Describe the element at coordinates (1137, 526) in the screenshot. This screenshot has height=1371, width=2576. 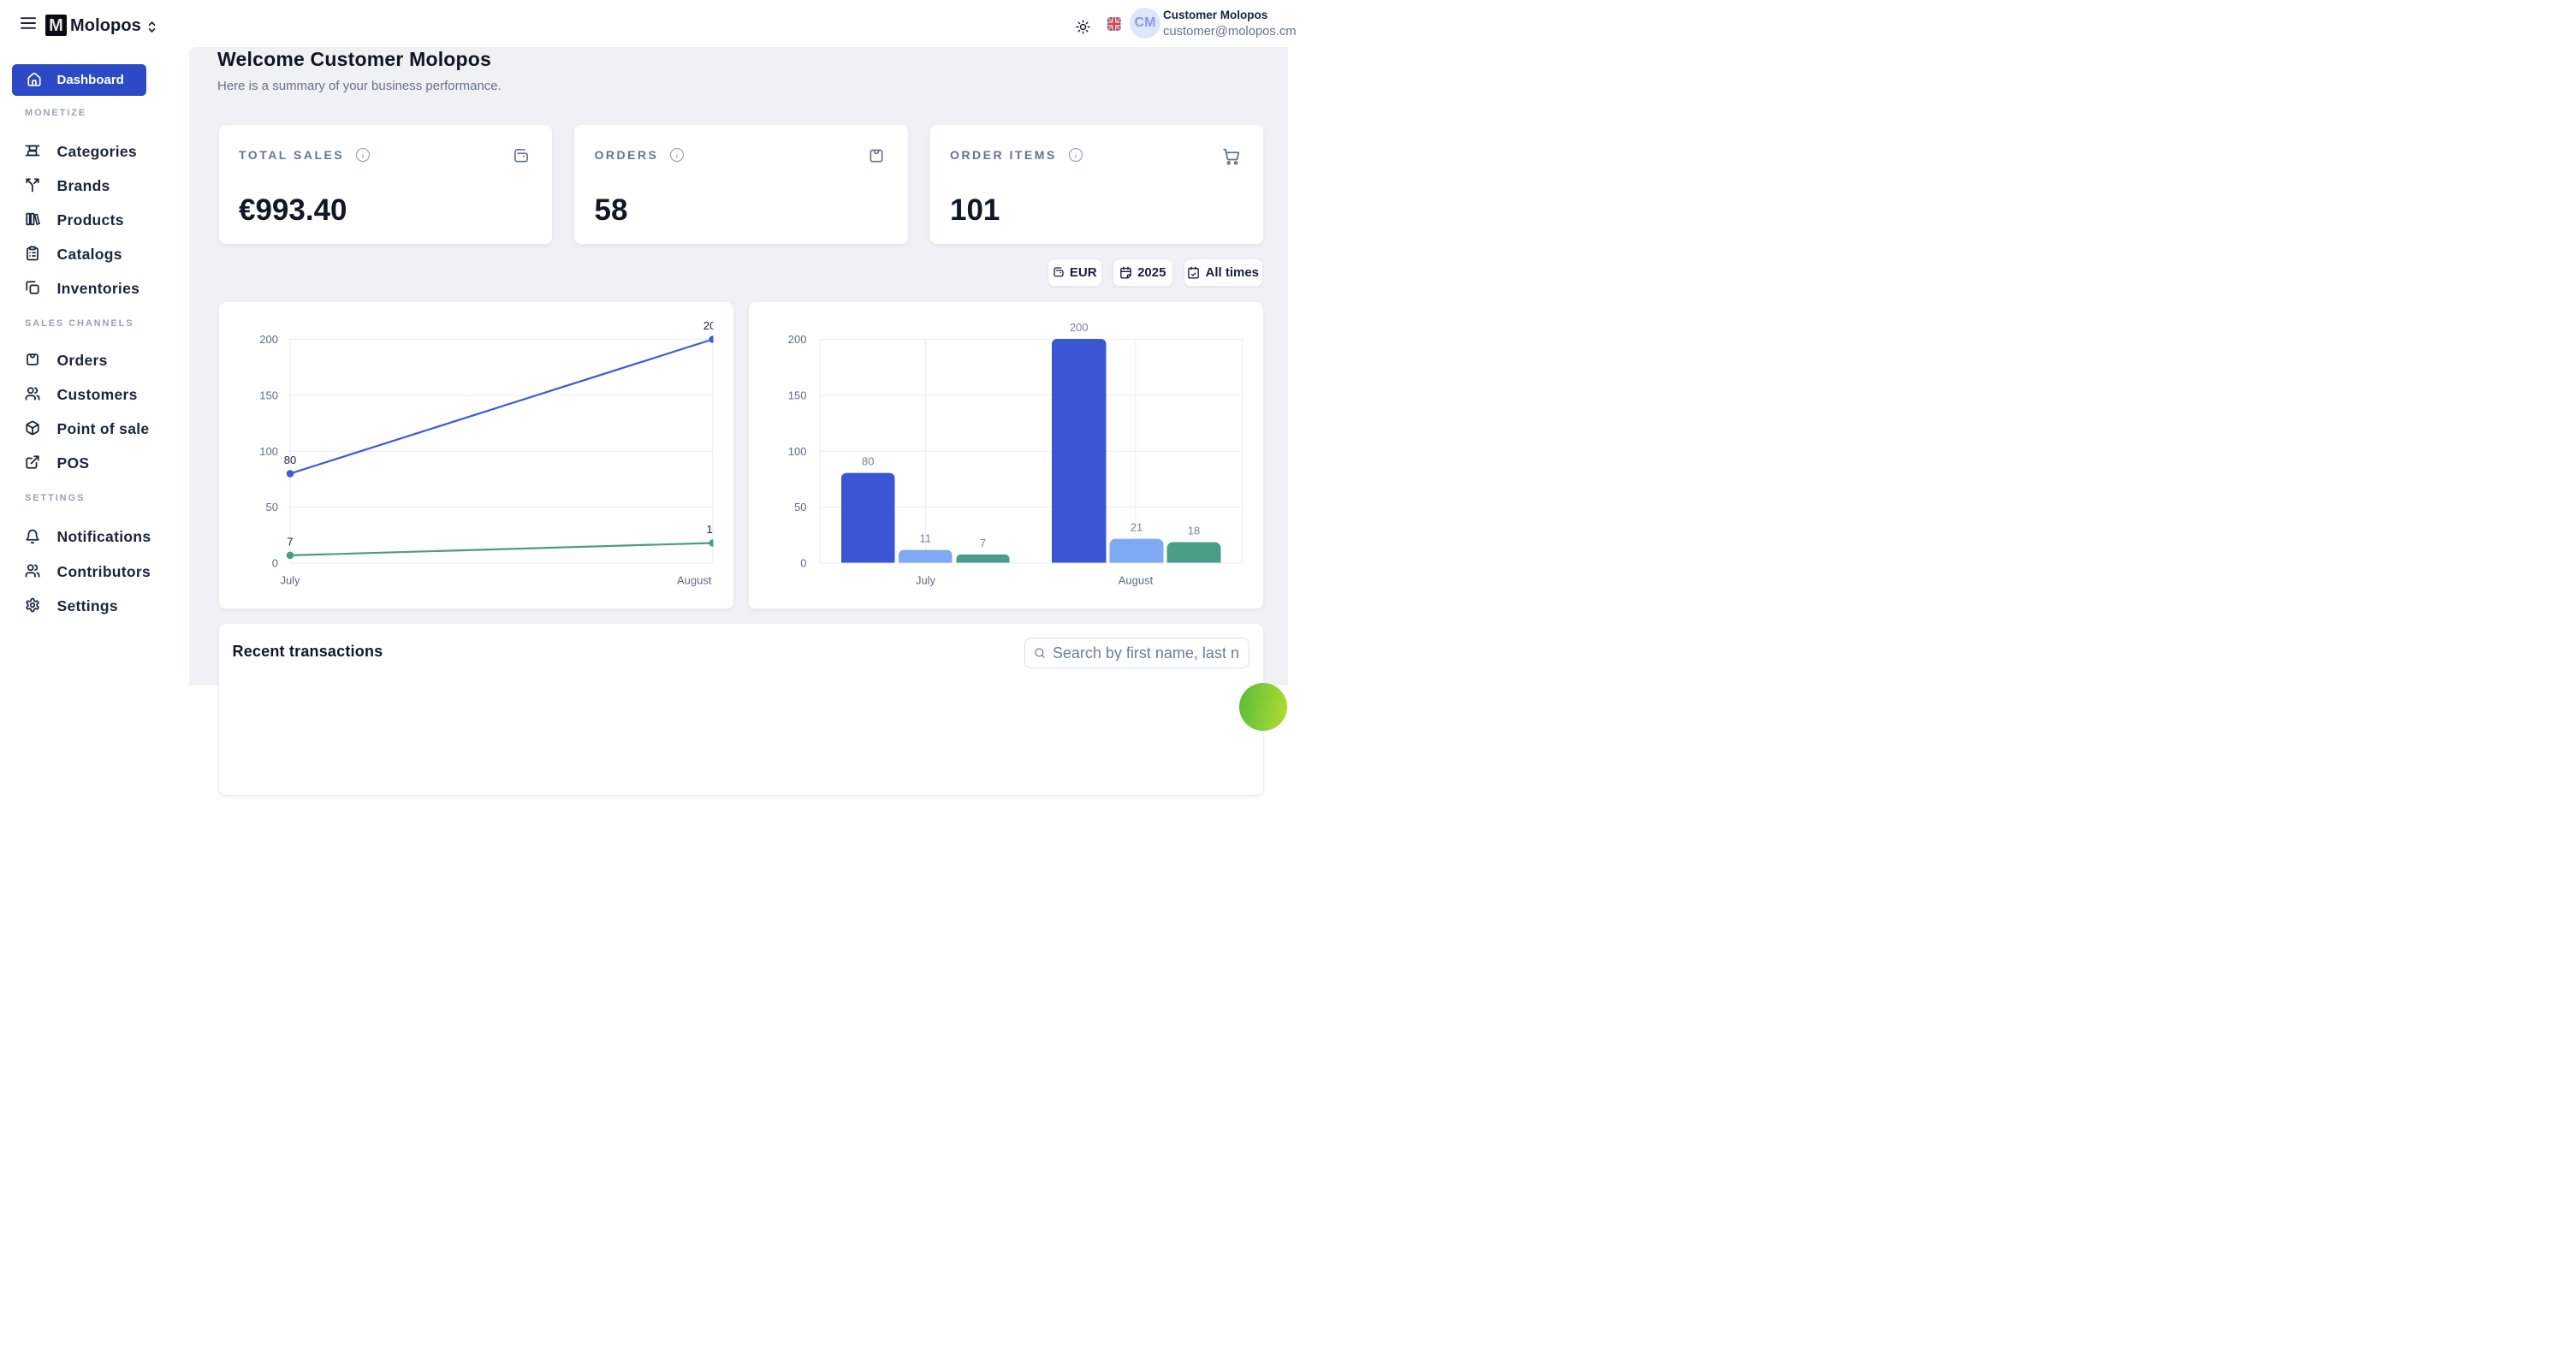
I see `svg-text: 21` at that location.